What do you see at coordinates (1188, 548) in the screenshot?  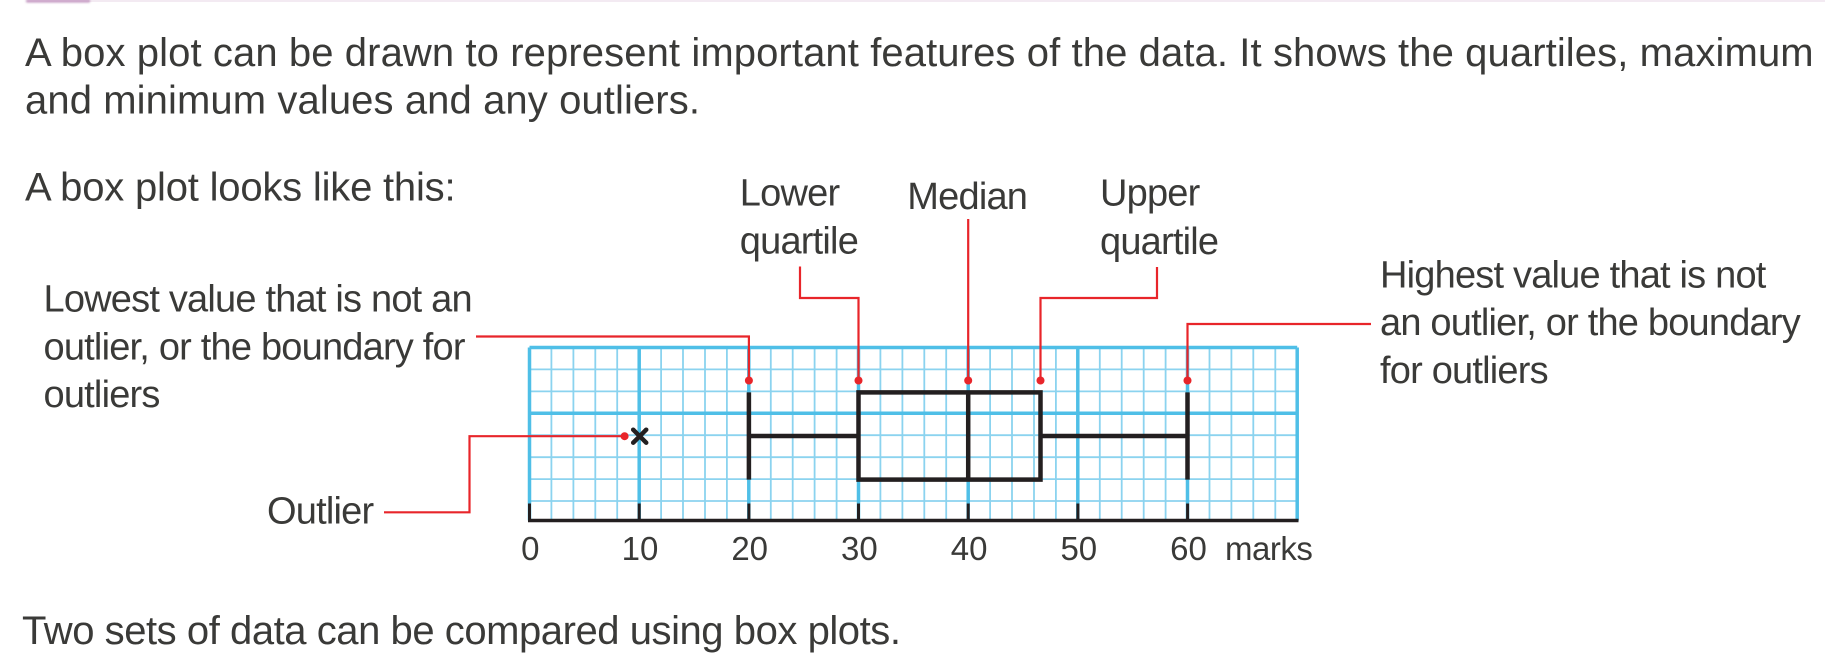 I see `svg-text: 60` at bounding box center [1188, 548].